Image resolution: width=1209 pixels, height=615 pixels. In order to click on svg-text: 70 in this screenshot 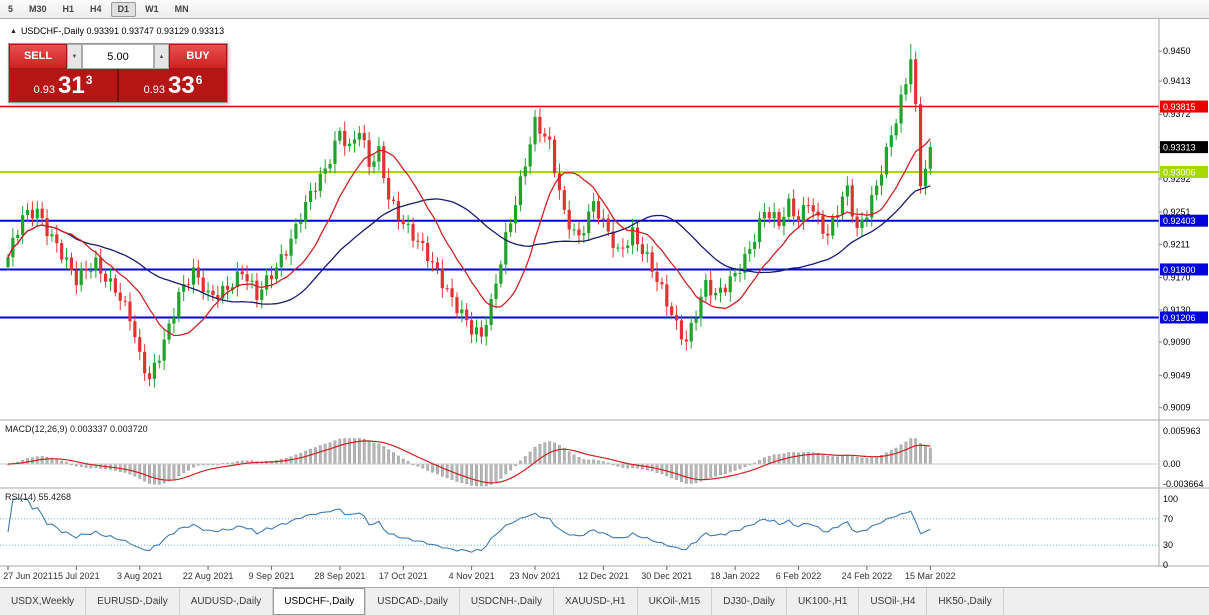, I will do `click(1168, 519)`.